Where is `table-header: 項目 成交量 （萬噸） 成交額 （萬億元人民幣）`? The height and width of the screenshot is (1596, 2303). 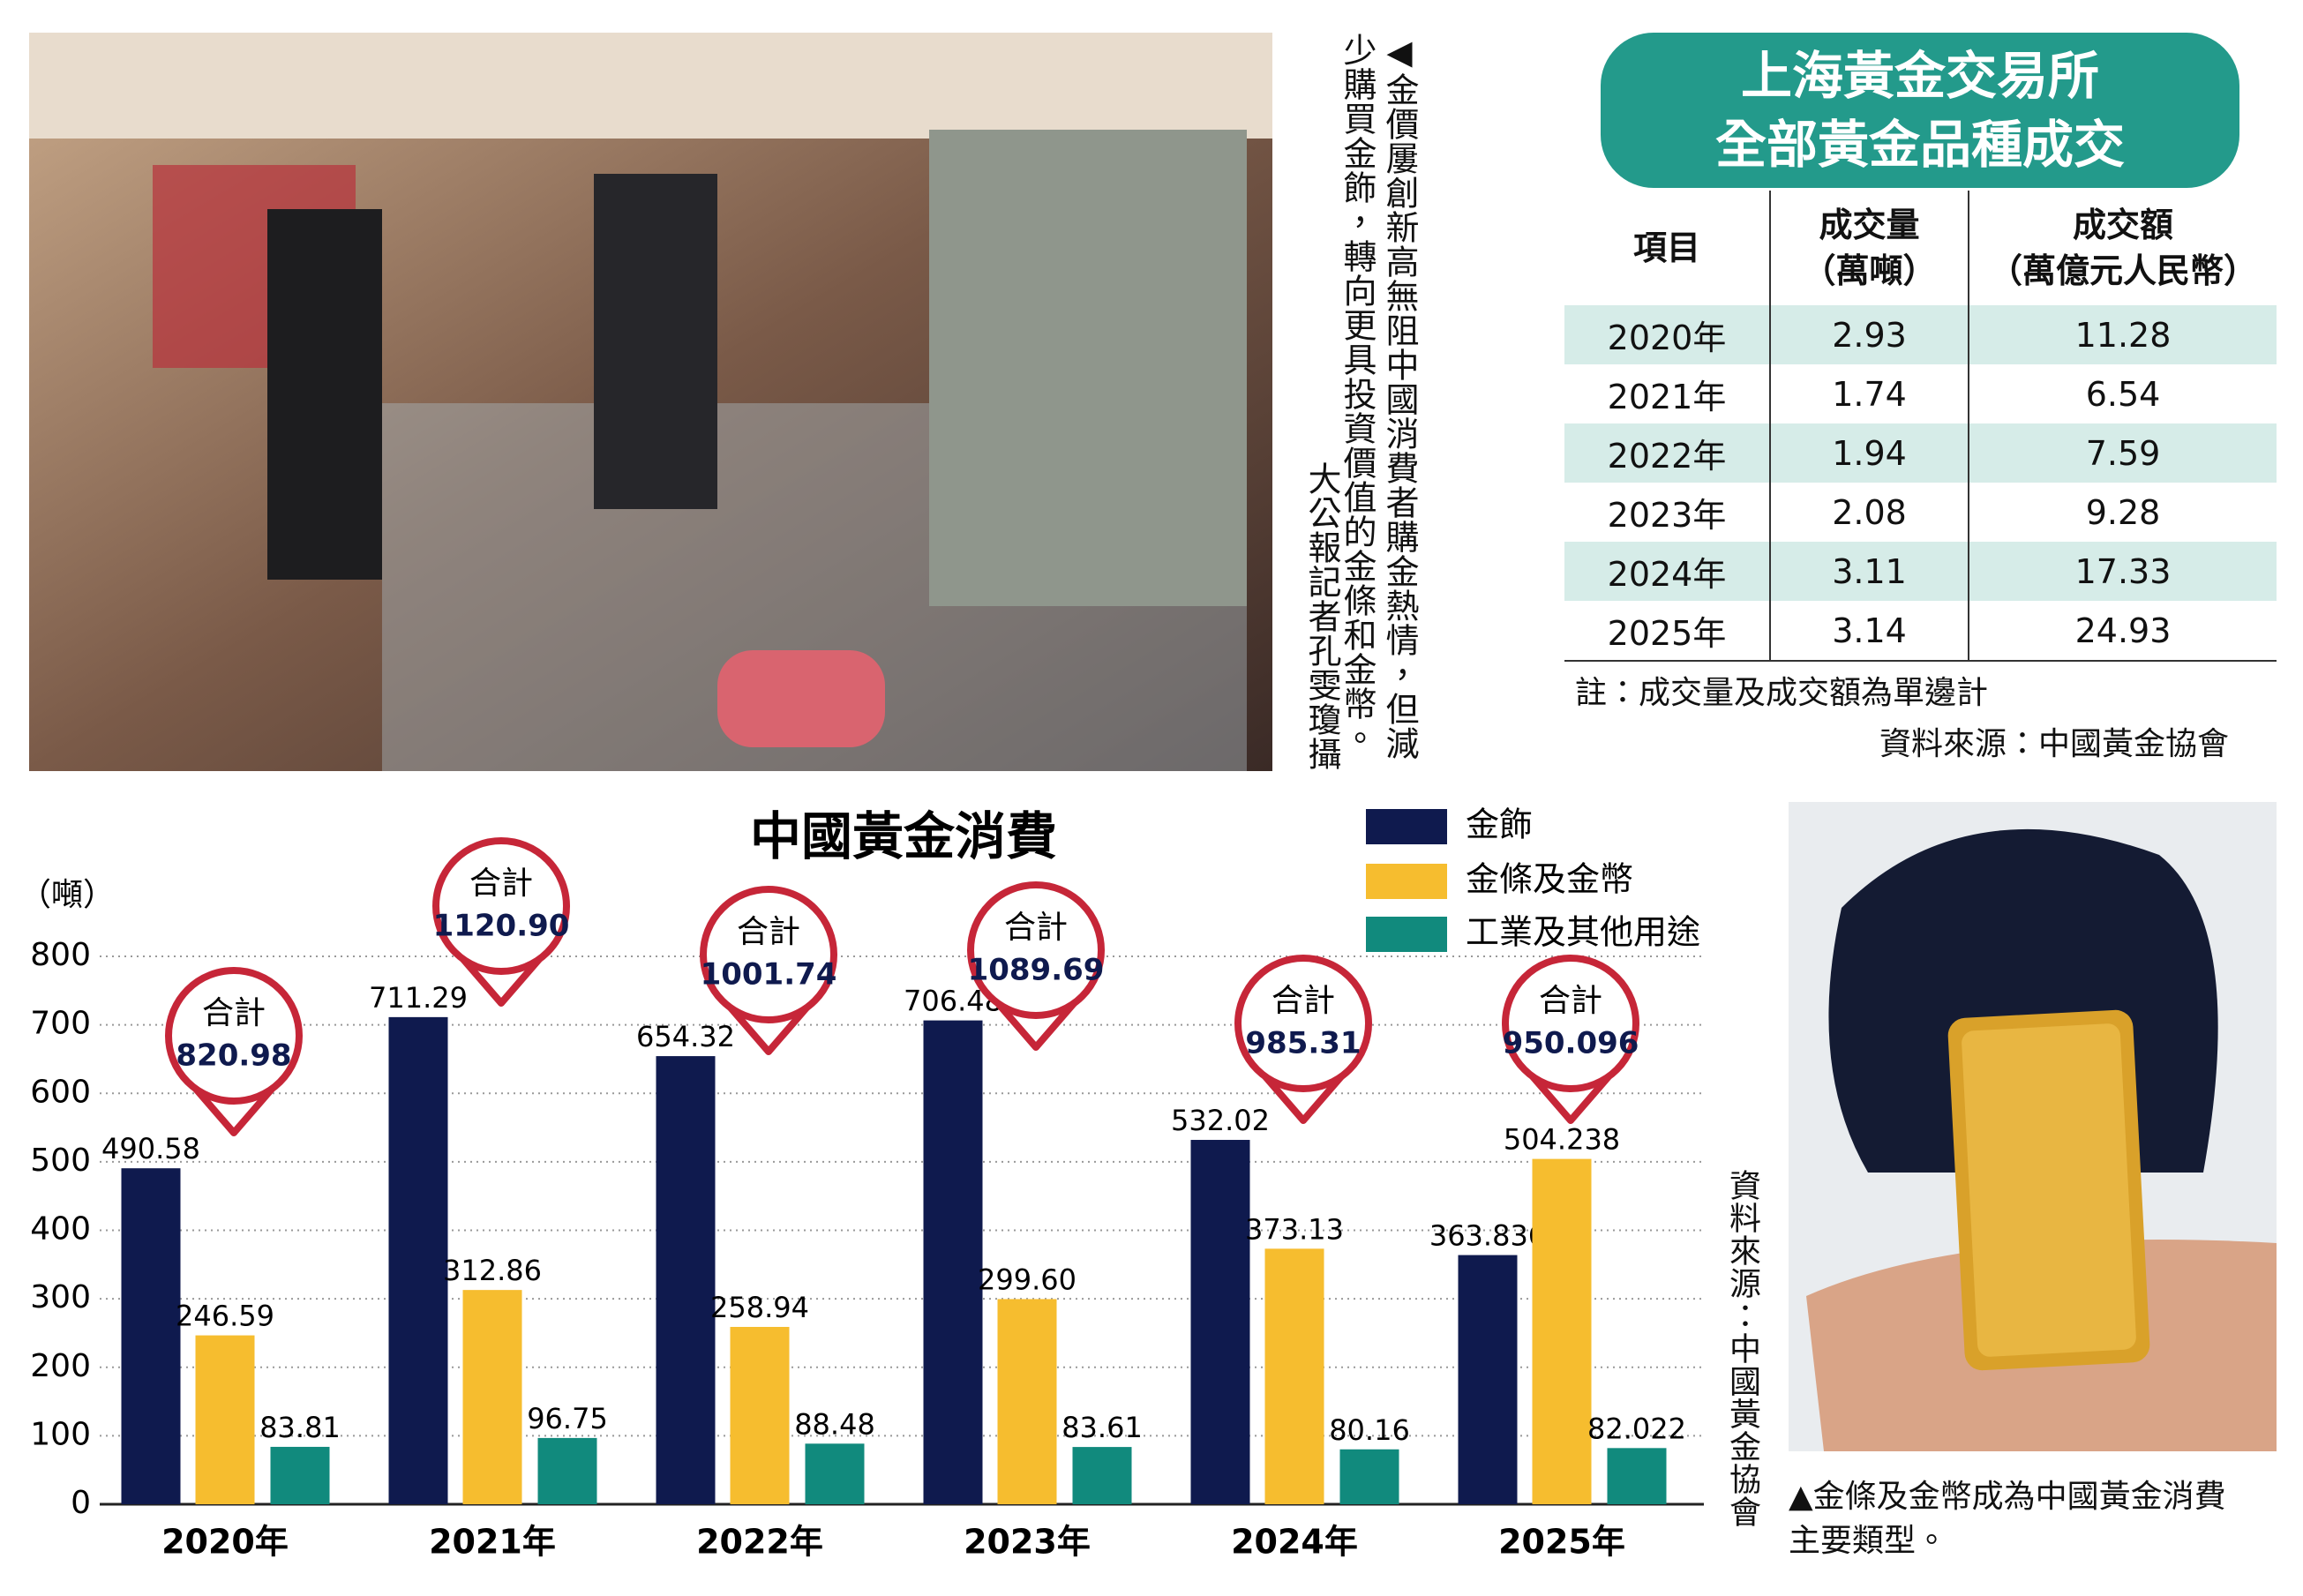
table-header: 項目 成交量 （萬噸） 成交額 （萬億元人民幣） is located at coordinates (1920, 248).